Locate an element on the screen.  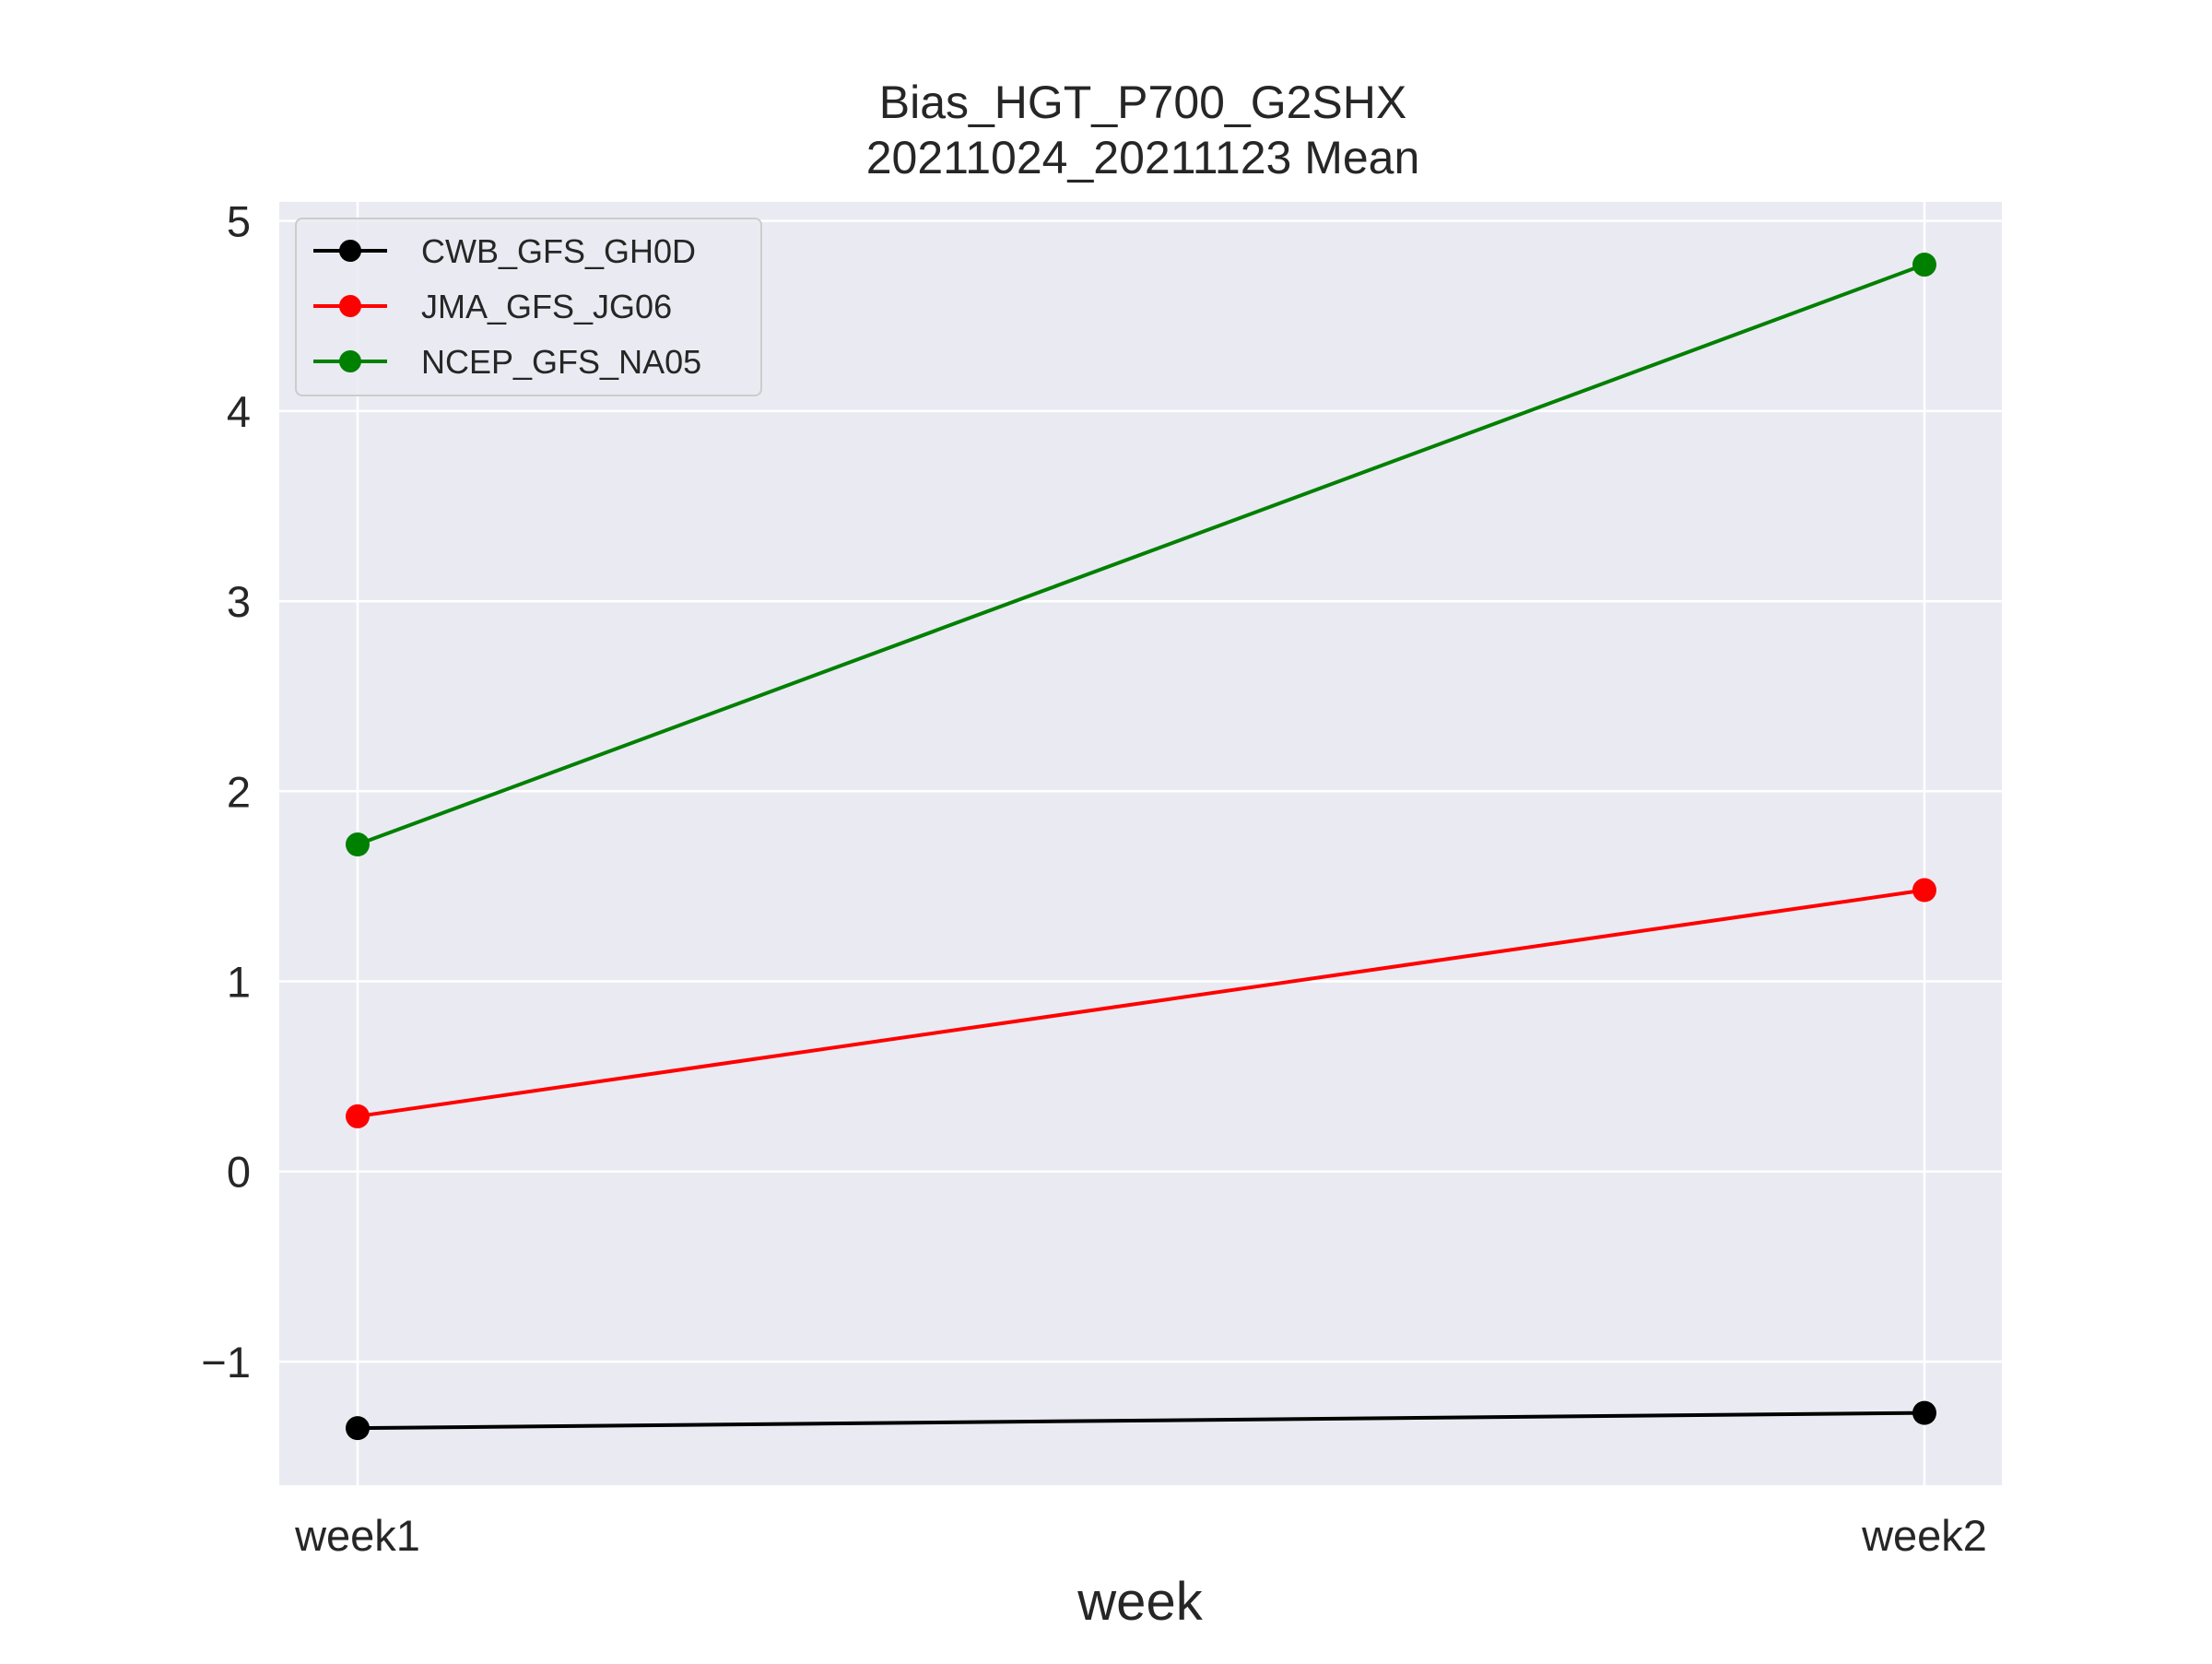
x-tick-label: week1 is located at coordinates (357, 1535).